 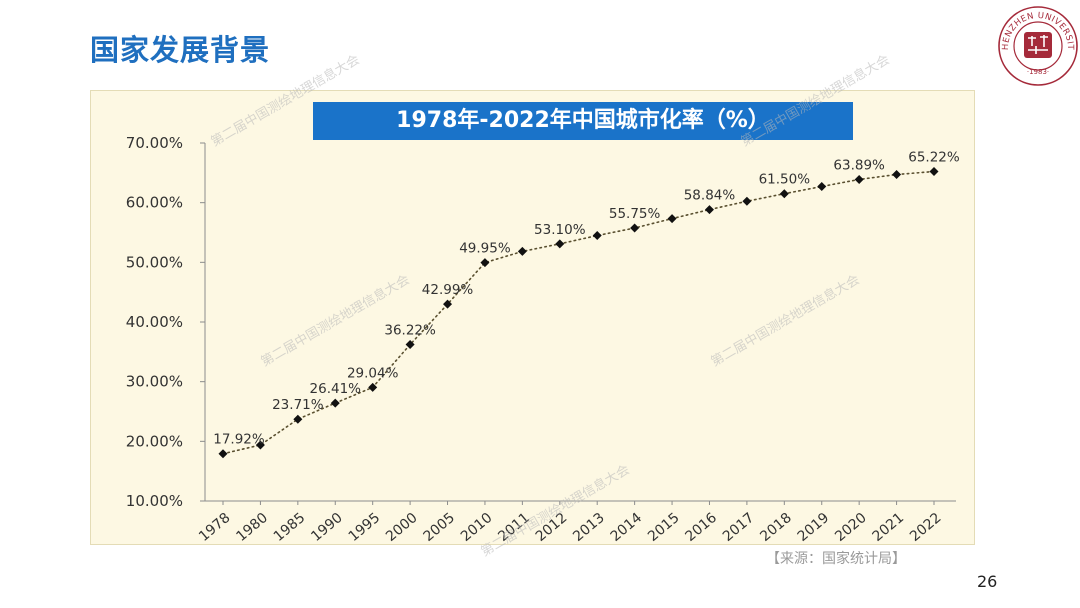 I want to click on y-tick-label: 60.00%, so click(x=154, y=203).